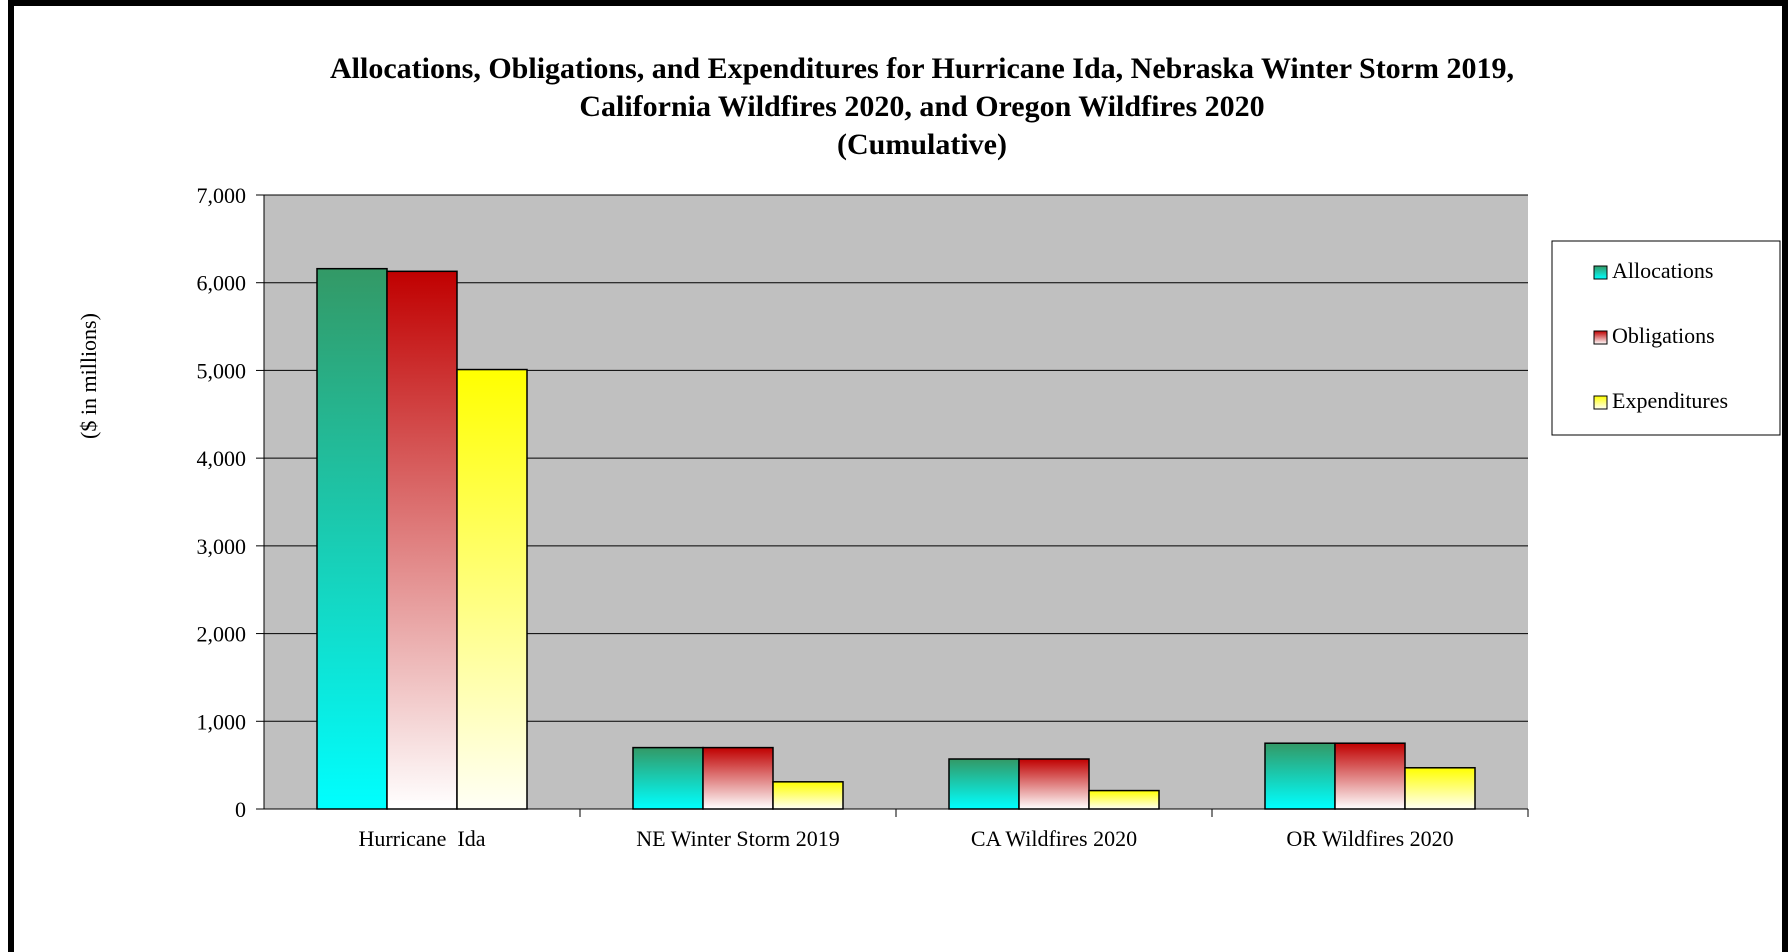  What do you see at coordinates (1369, 838) in the screenshot?
I see `x-tick-label: OR Wildfires 2020` at bounding box center [1369, 838].